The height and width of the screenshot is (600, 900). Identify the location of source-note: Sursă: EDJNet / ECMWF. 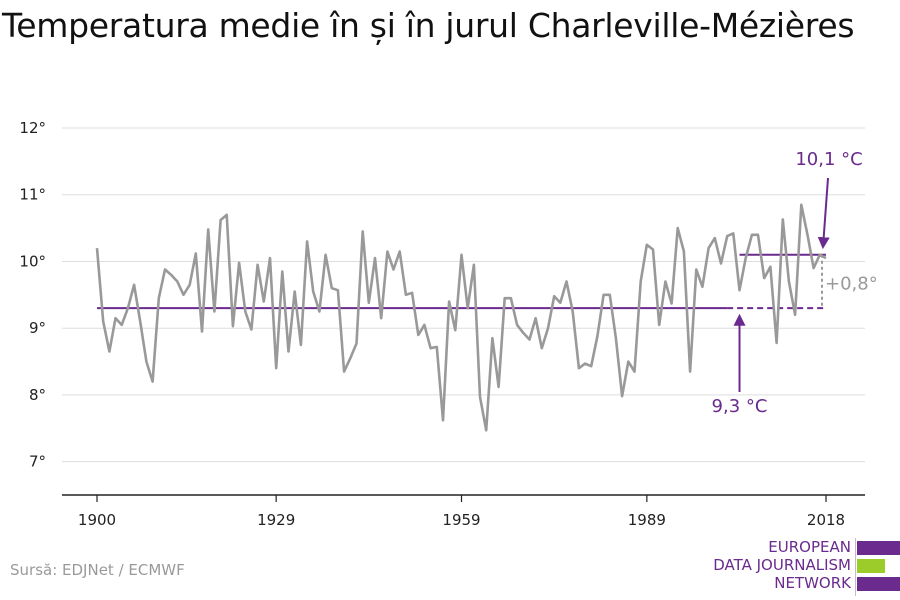
(97, 570).